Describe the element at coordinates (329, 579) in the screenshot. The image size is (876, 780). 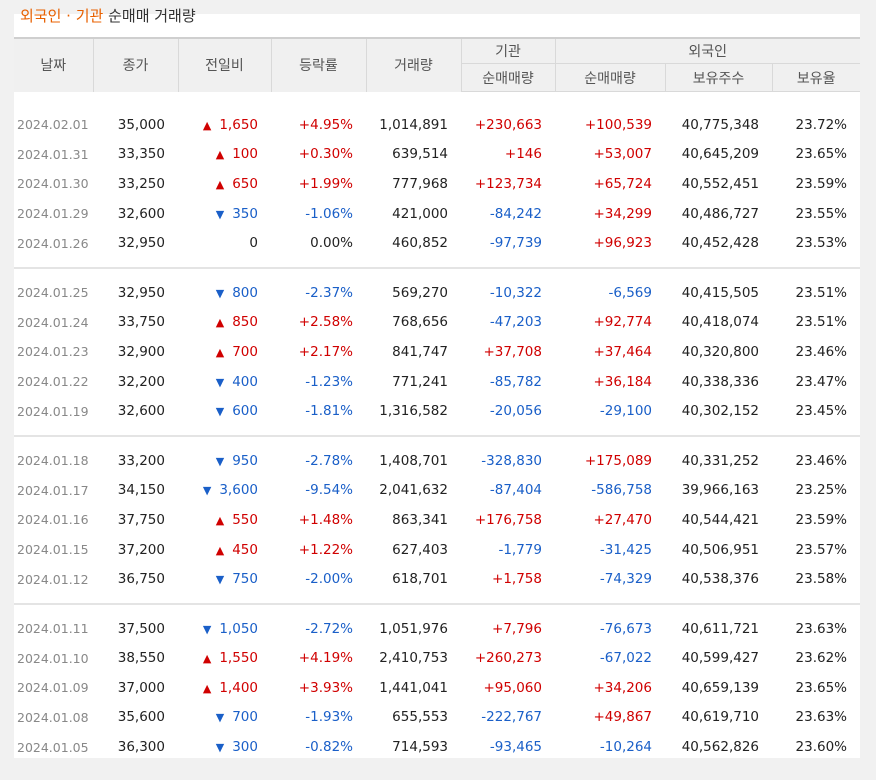
I see `cell-rate: -2.00%` at that location.